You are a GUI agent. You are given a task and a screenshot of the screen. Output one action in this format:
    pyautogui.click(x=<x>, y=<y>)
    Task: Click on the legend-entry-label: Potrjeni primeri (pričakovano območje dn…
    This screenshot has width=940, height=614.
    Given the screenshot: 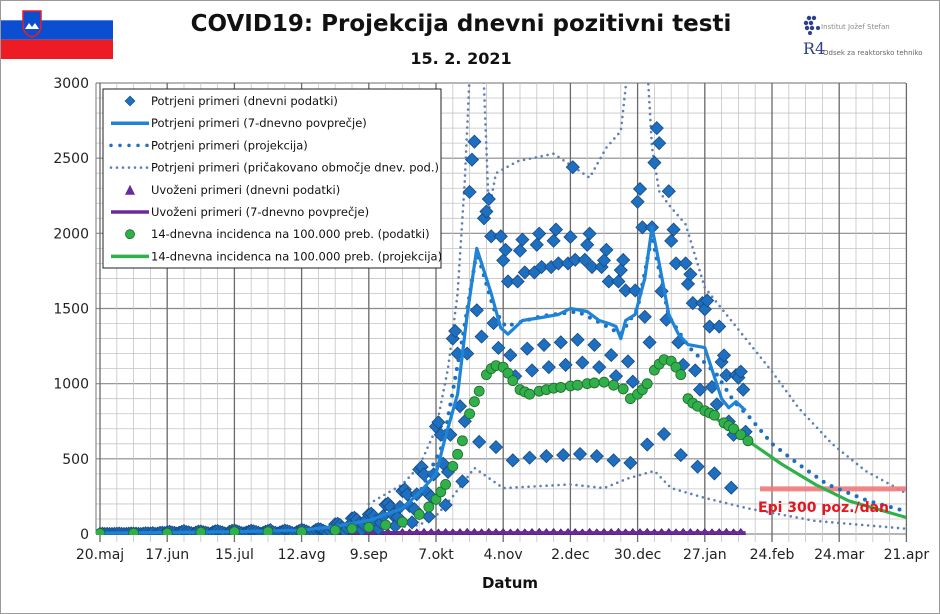 What is the action you would take?
    pyautogui.click(x=295, y=168)
    